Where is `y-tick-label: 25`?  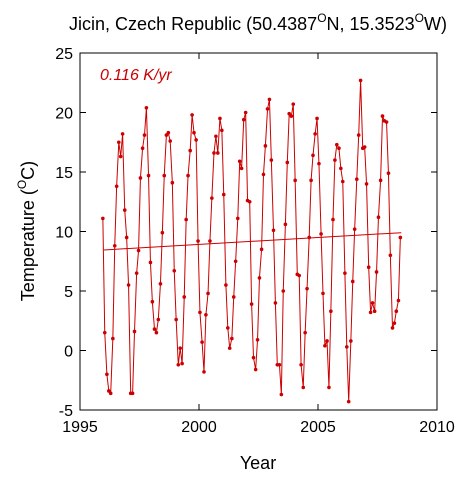 y-tick-label: 25 is located at coordinates (64, 54).